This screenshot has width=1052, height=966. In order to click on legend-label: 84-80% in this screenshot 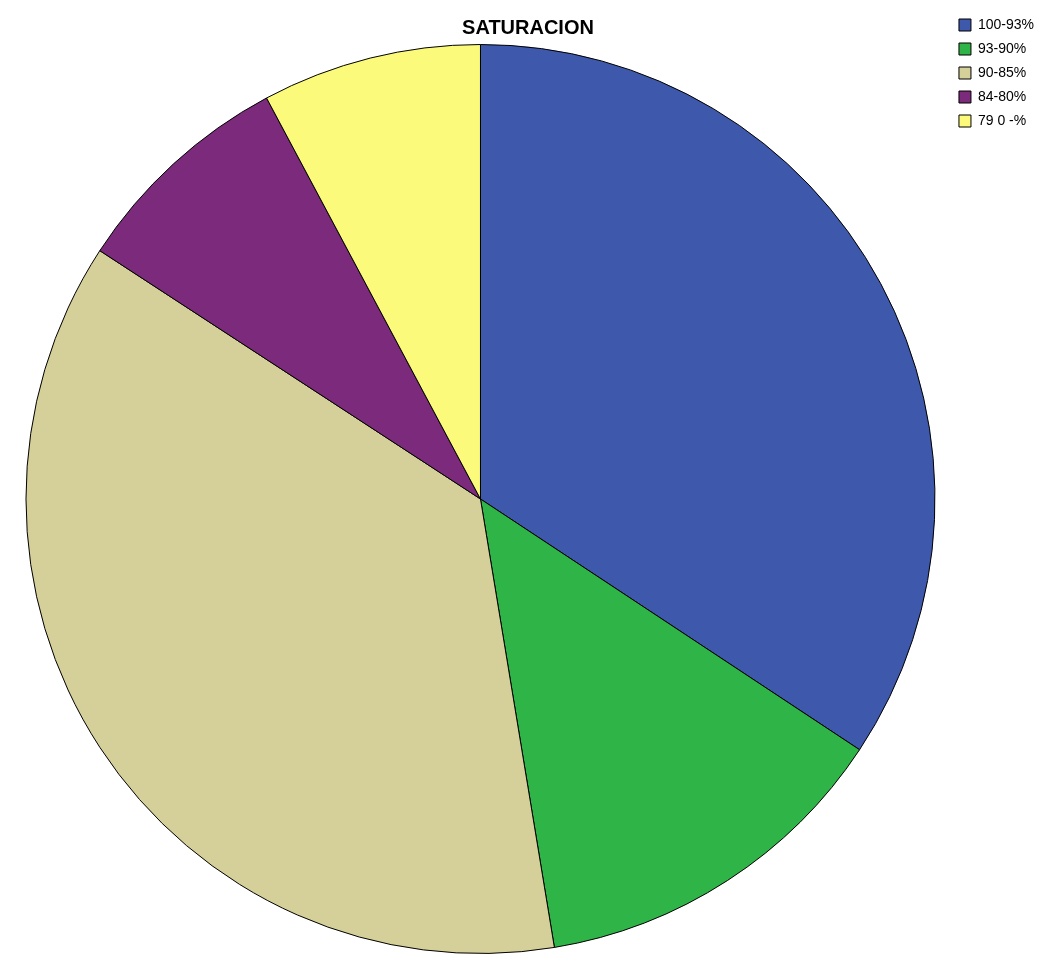, I will do `click(1002, 95)`.